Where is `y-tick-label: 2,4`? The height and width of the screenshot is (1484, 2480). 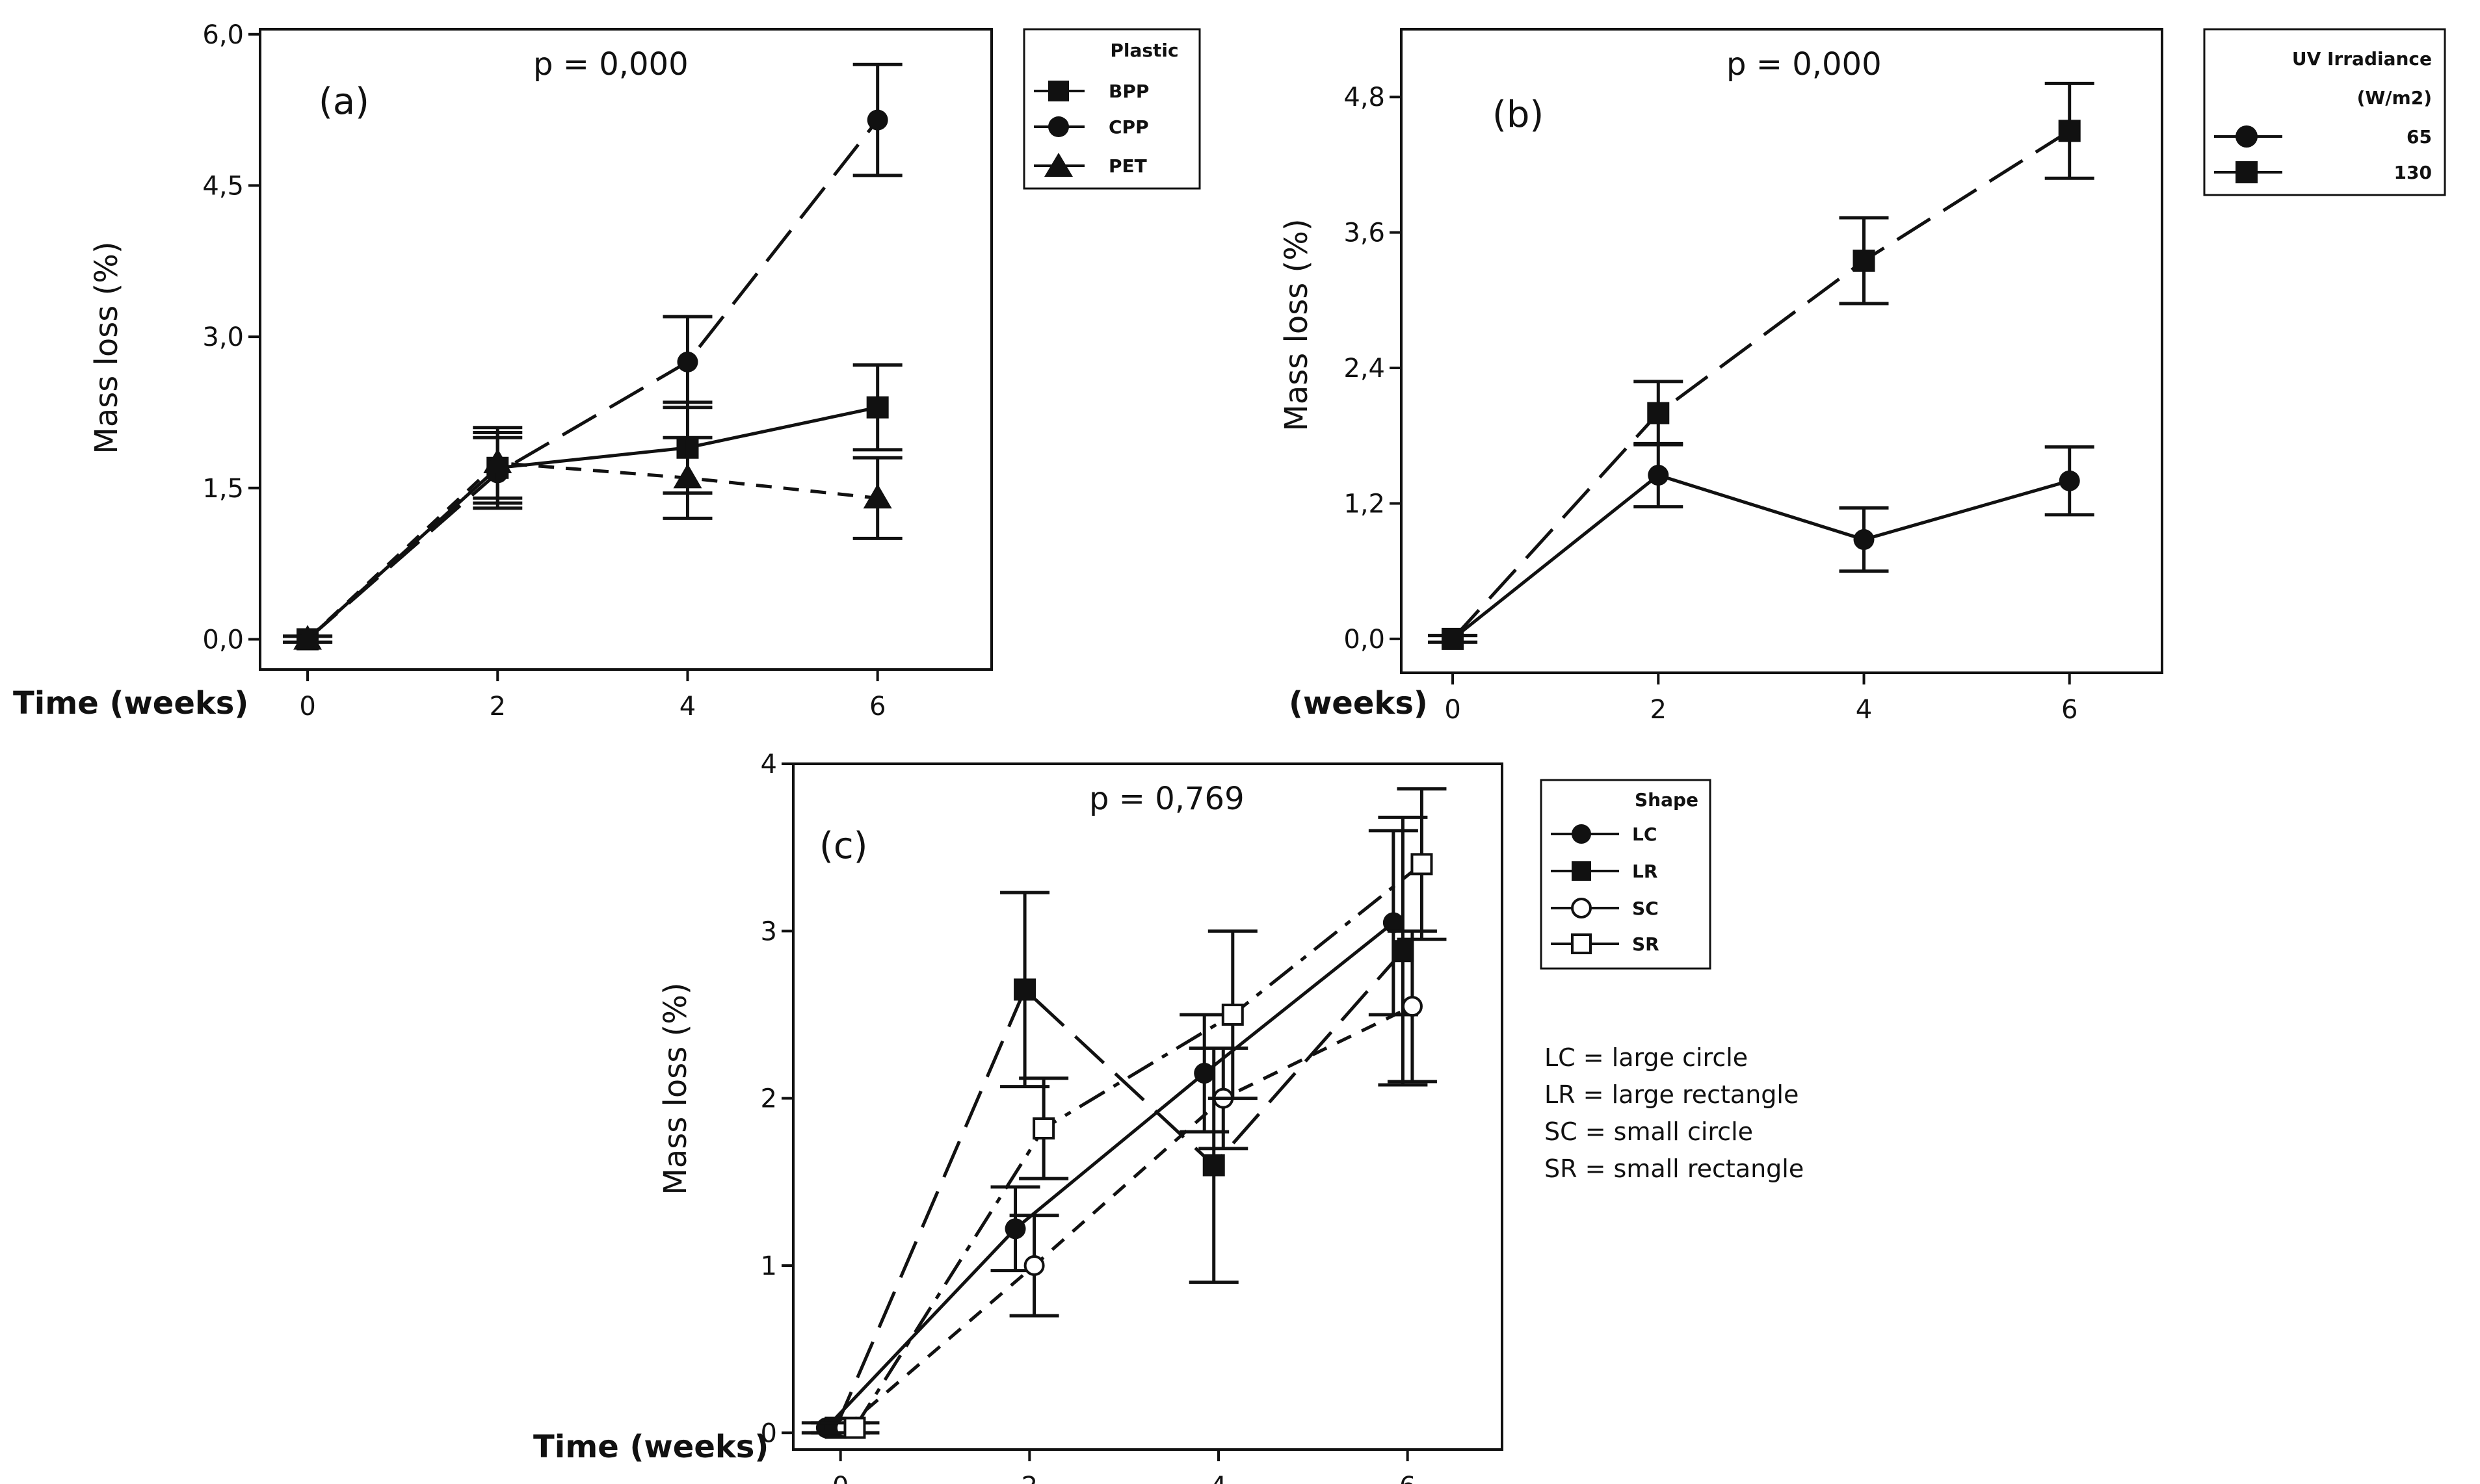 y-tick-label: 2,4 is located at coordinates (1364, 369).